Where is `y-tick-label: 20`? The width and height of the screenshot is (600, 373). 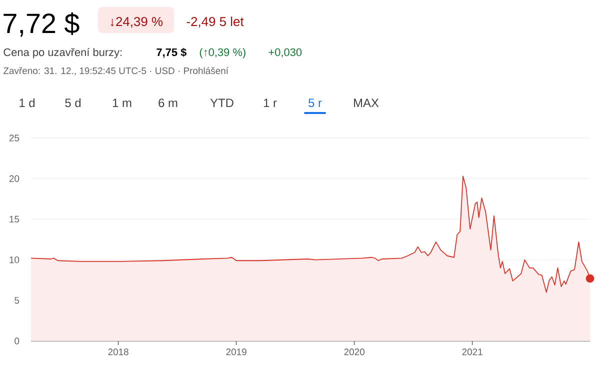 y-tick-label: 20 is located at coordinates (14, 178).